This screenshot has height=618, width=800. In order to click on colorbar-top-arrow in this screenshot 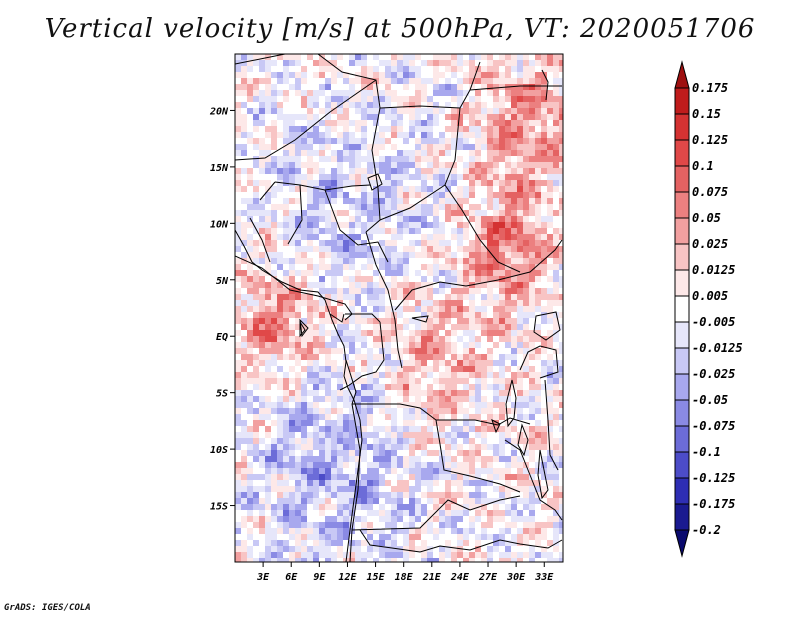, I will do `click(682, 74)`.